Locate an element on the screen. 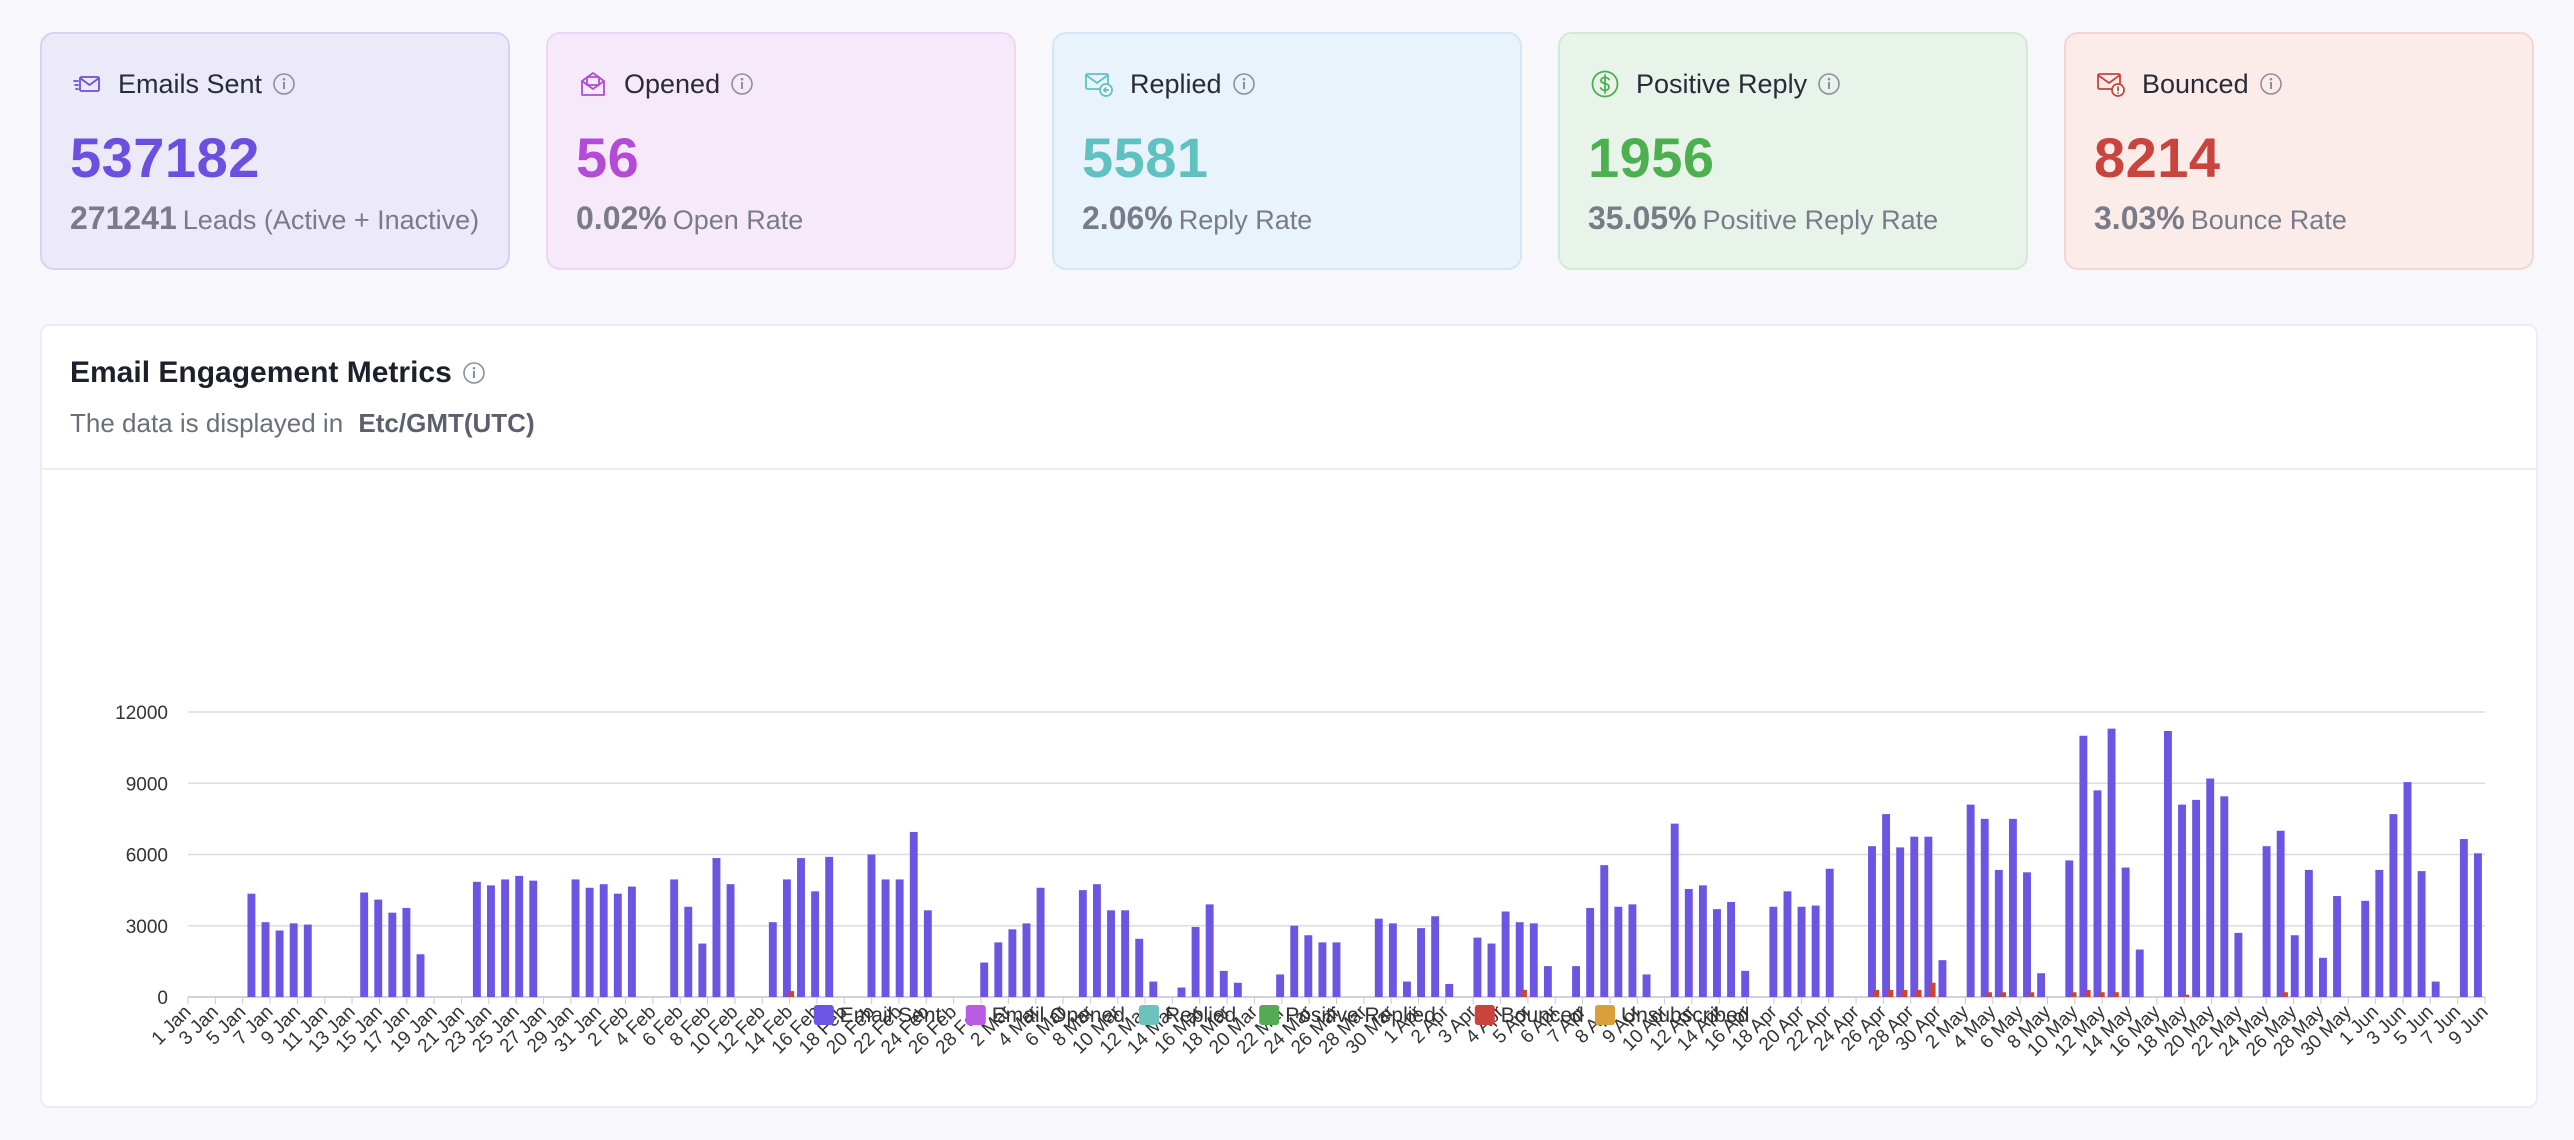 The height and width of the screenshot is (1140, 2574). y-tick-label: 12000 is located at coordinates (141, 713).